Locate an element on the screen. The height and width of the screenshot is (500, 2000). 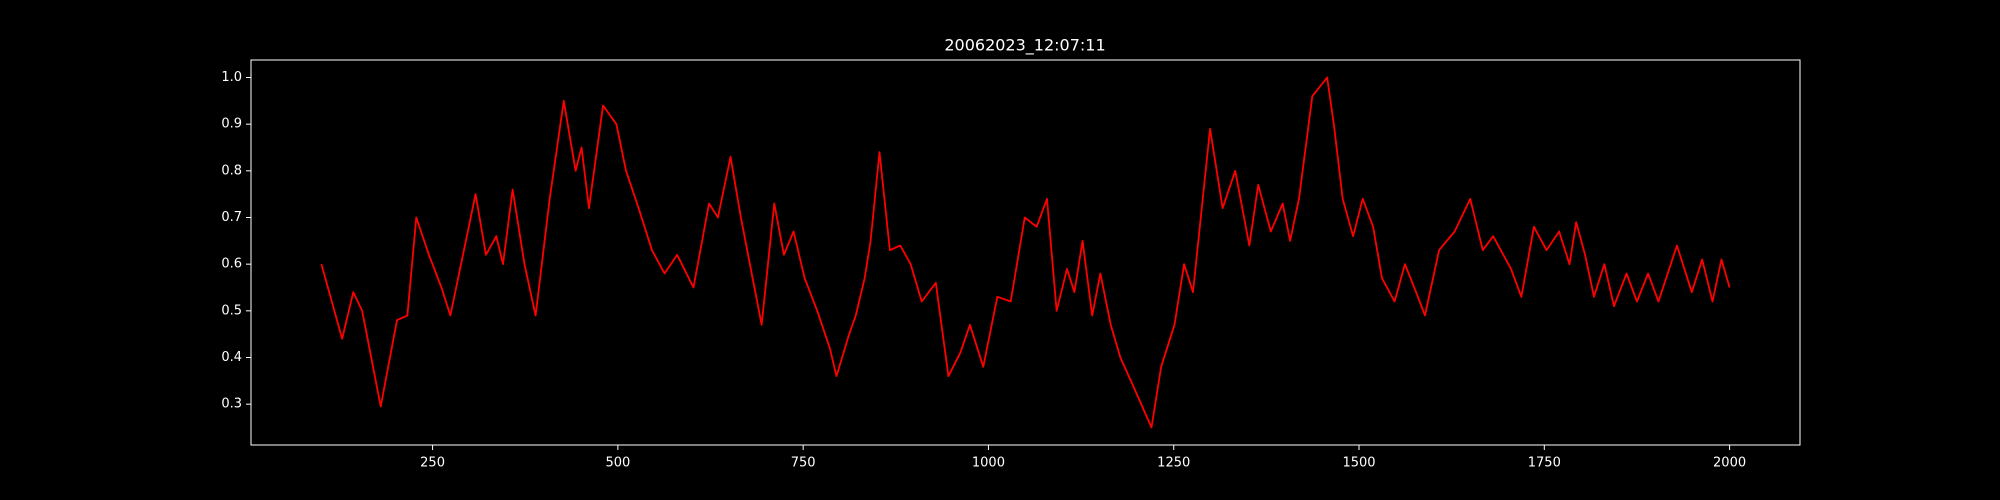
y-tick-label: 0.5 is located at coordinates (231, 310).